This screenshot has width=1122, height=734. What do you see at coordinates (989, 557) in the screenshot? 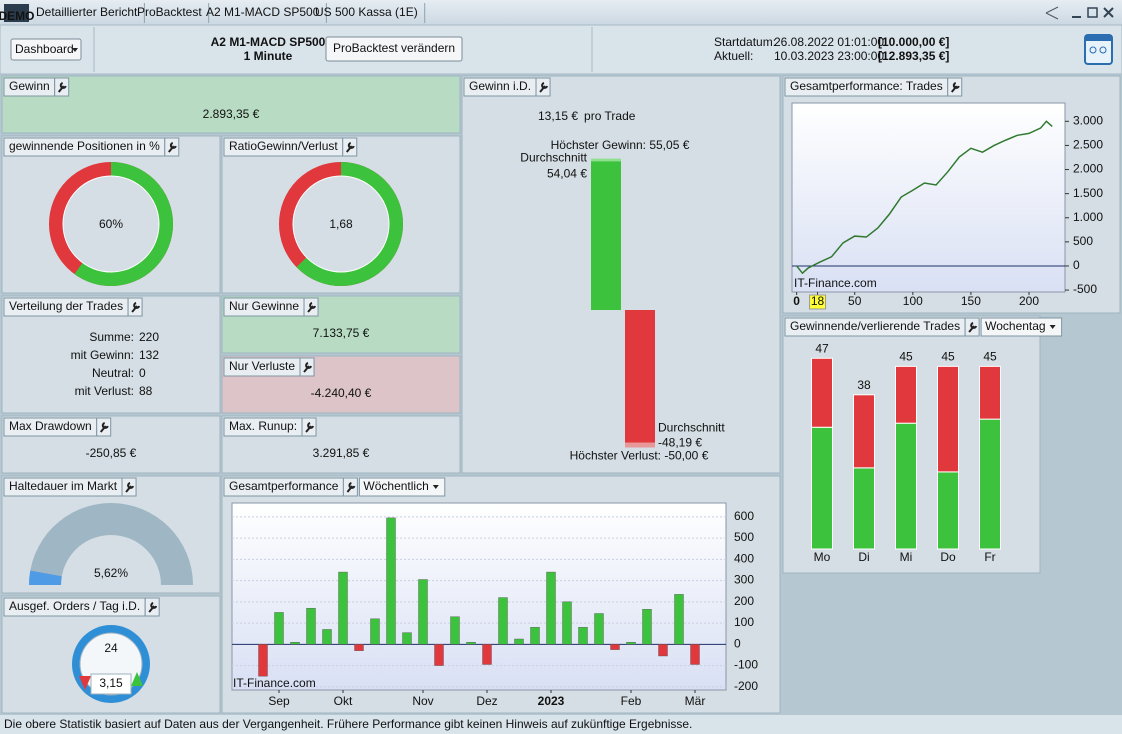
I see `x-tick-label: Fr` at bounding box center [989, 557].